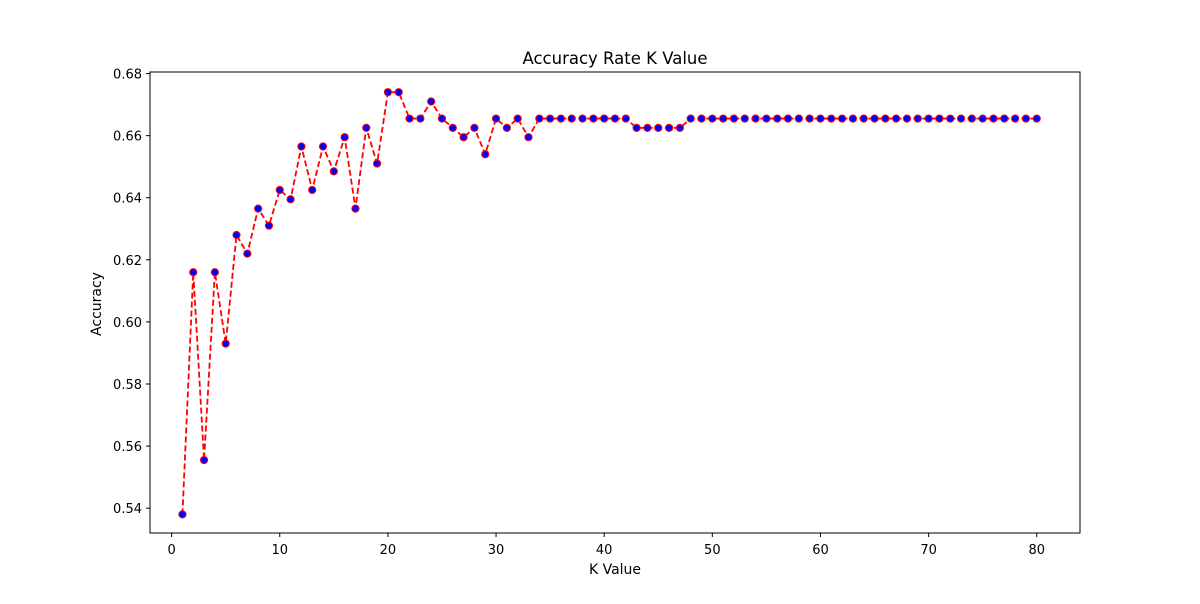 The height and width of the screenshot is (604, 1200). Describe the element at coordinates (127, 75) in the screenshot. I see `y-tick-label: 0.68` at that location.